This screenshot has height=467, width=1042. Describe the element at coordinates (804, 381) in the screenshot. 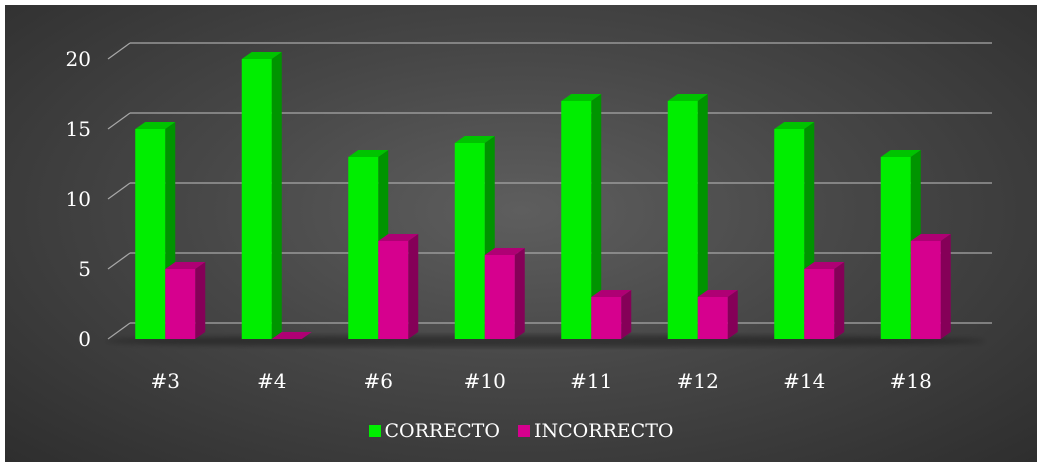

I see `x-tick-label: #14` at that location.